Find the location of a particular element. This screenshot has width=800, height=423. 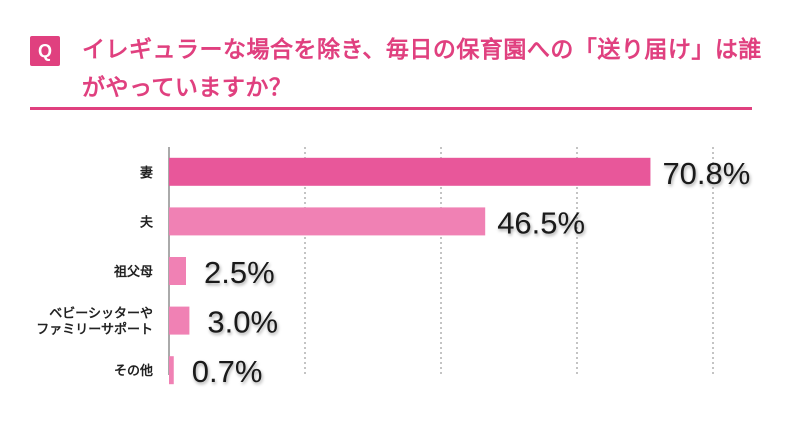

question-text: イレギュラーな場合を除き、毎日の保育園への「送り届け」は誰がやっていますか？ is located at coordinates (422, 69).